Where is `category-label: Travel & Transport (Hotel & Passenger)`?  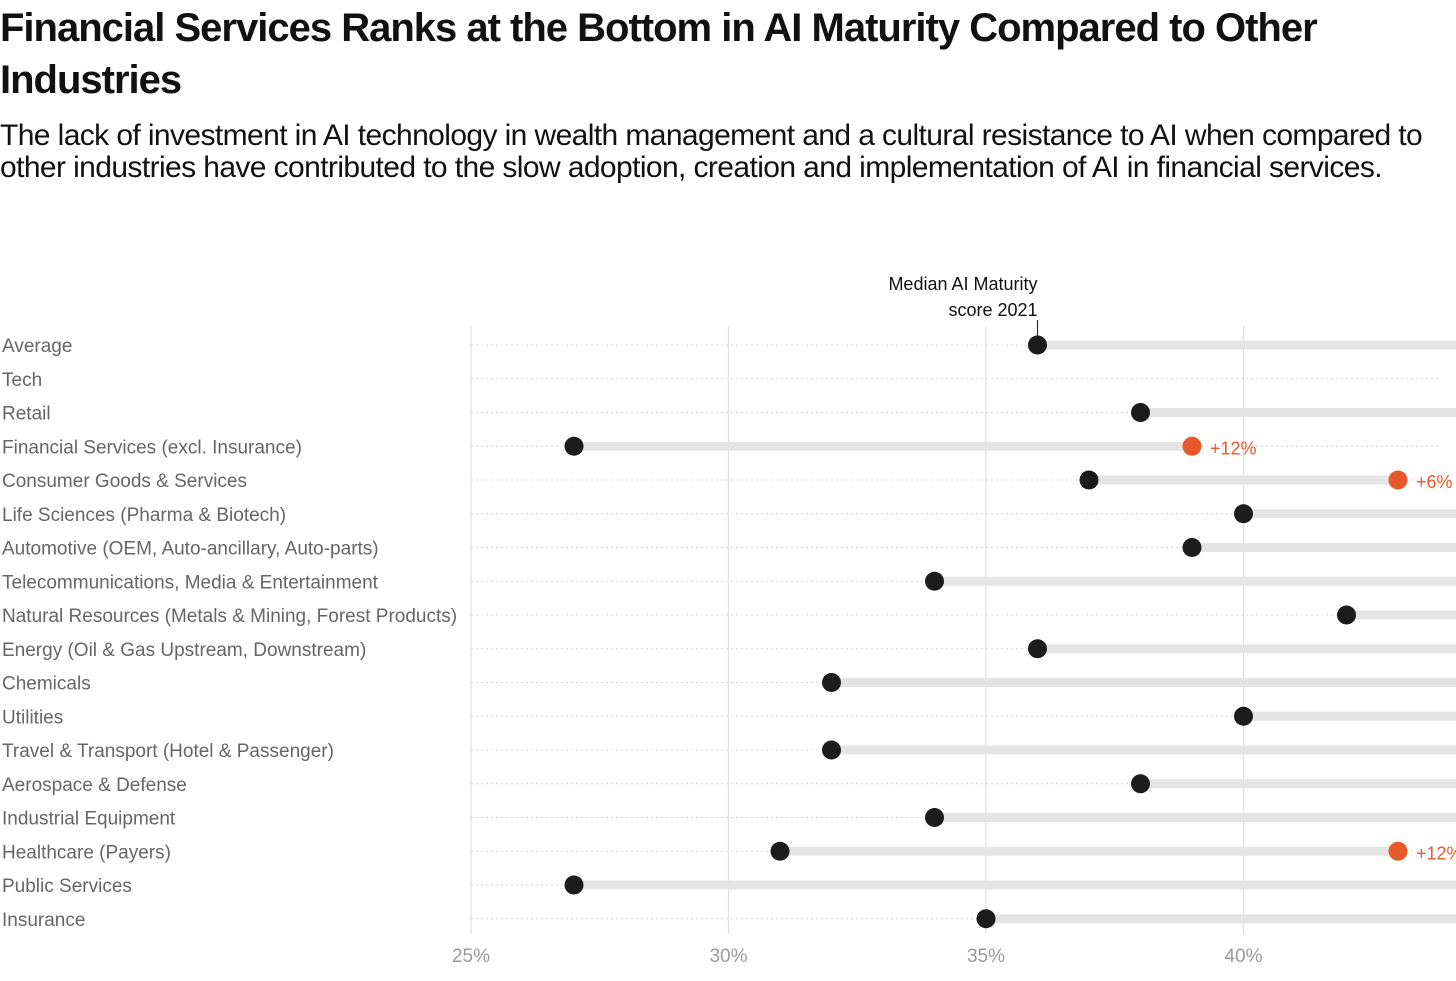
category-label: Travel & Transport (Hotel & Passenger) is located at coordinates (168, 751).